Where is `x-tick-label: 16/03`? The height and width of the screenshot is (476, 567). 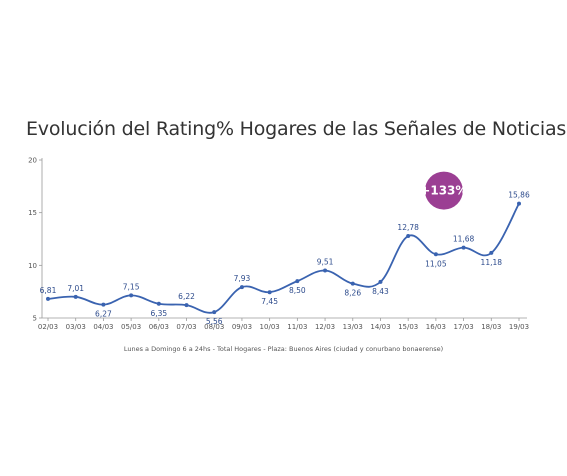 x-tick-label: 16/03 is located at coordinates (436, 327).